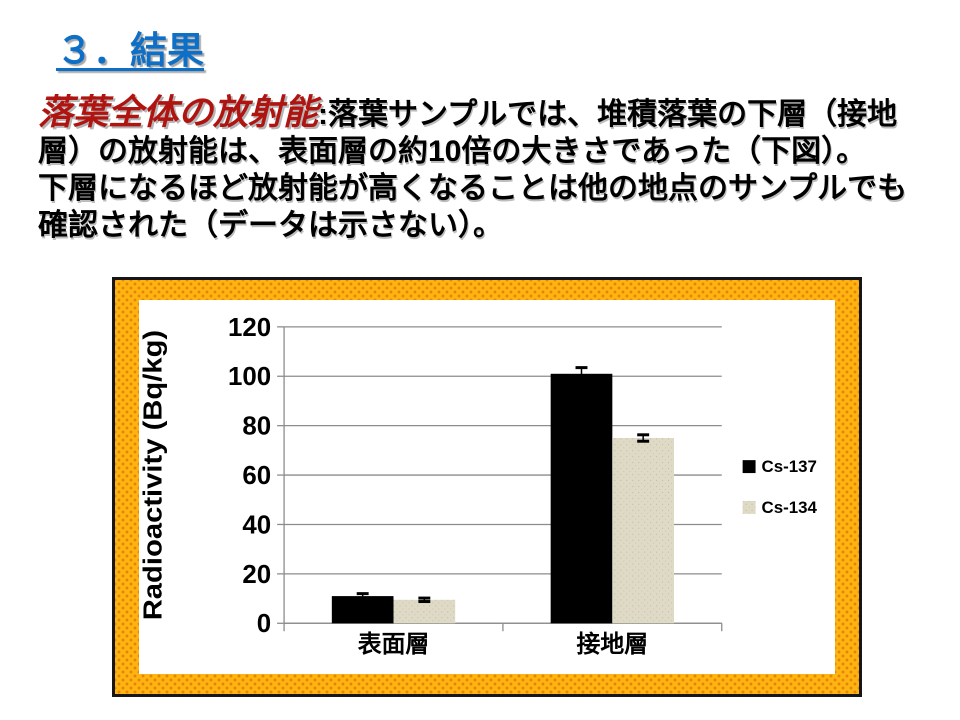  I want to click on legend-label-cs-137: Cs-137, so click(789, 466).